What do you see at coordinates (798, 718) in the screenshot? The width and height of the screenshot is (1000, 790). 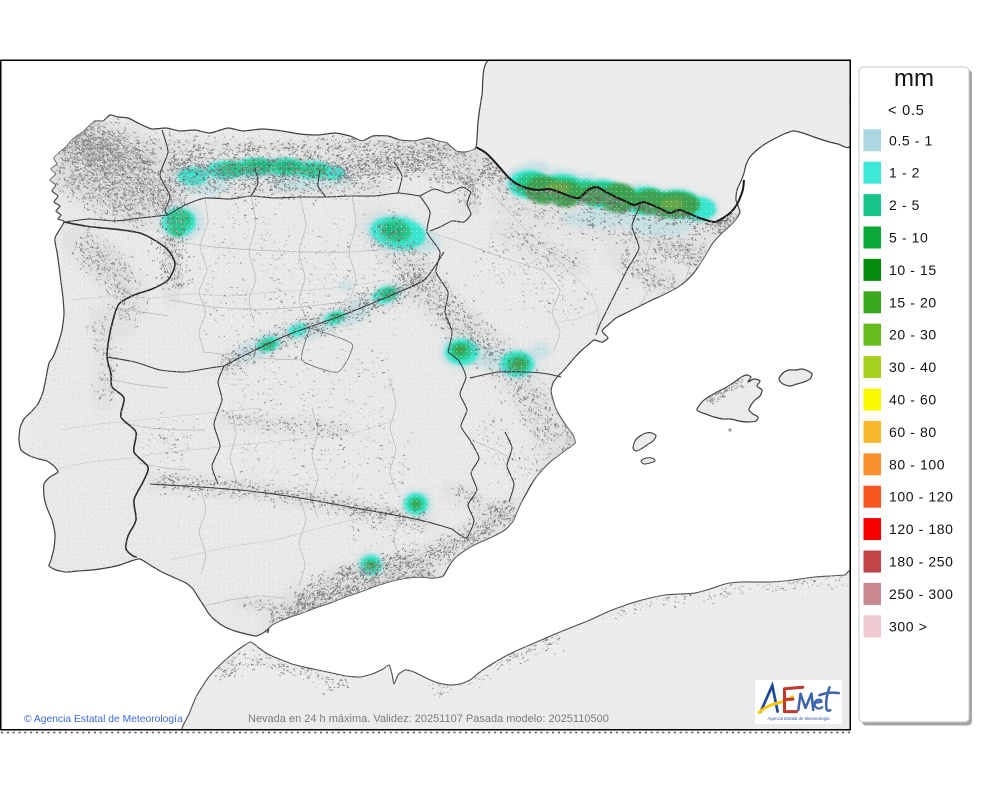 I see `svg-text:Agencia Estatal de Meteorologí: Agencia Estatal de Meteorología` at bounding box center [798, 718].